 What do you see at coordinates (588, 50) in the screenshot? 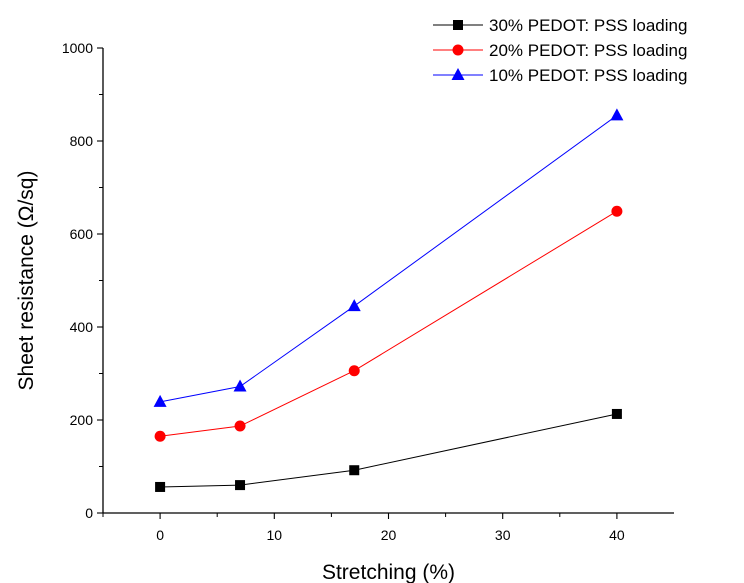
I see `legend-label: 20% PEDOT: PSS loading` at bounding box center [588, 50].